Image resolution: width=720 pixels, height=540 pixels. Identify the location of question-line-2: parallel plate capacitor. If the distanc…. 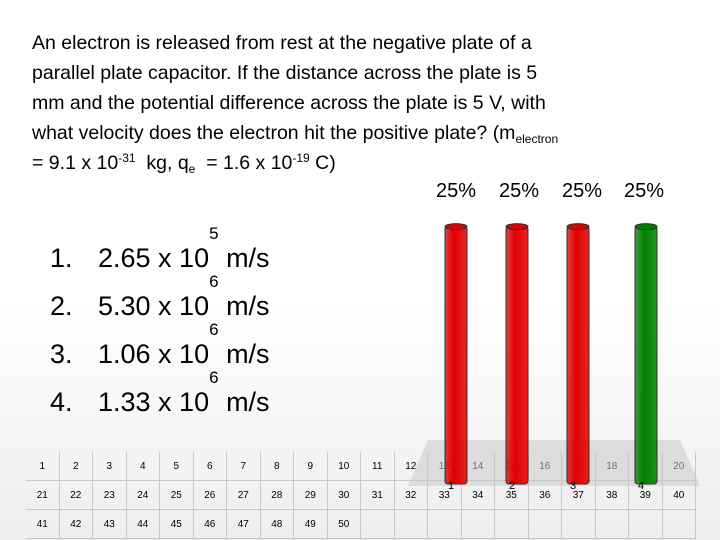
(285, 73).